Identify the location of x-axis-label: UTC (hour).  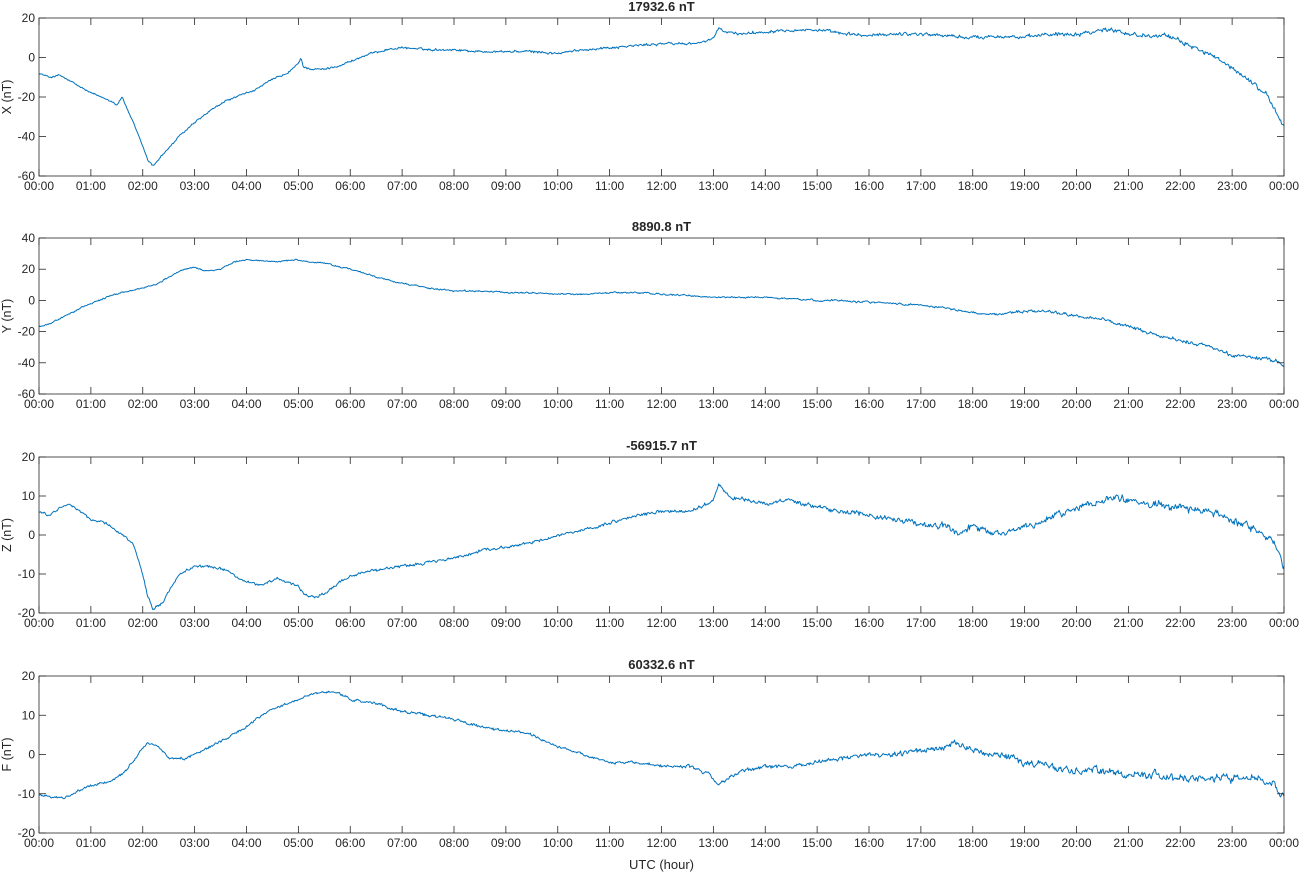
(661, 864).